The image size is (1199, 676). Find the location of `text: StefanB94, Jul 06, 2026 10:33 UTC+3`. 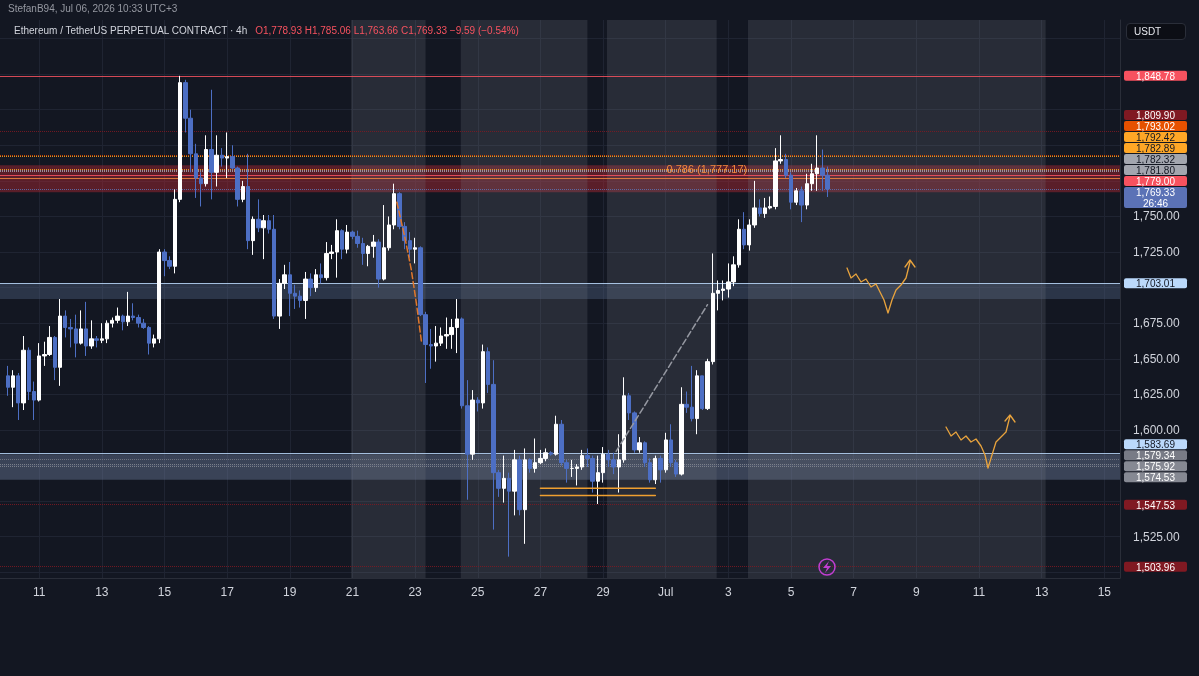

text: StefanB94, Jul 06, 2026 10:33 UTC+3 is located at coordinates (93, 8).